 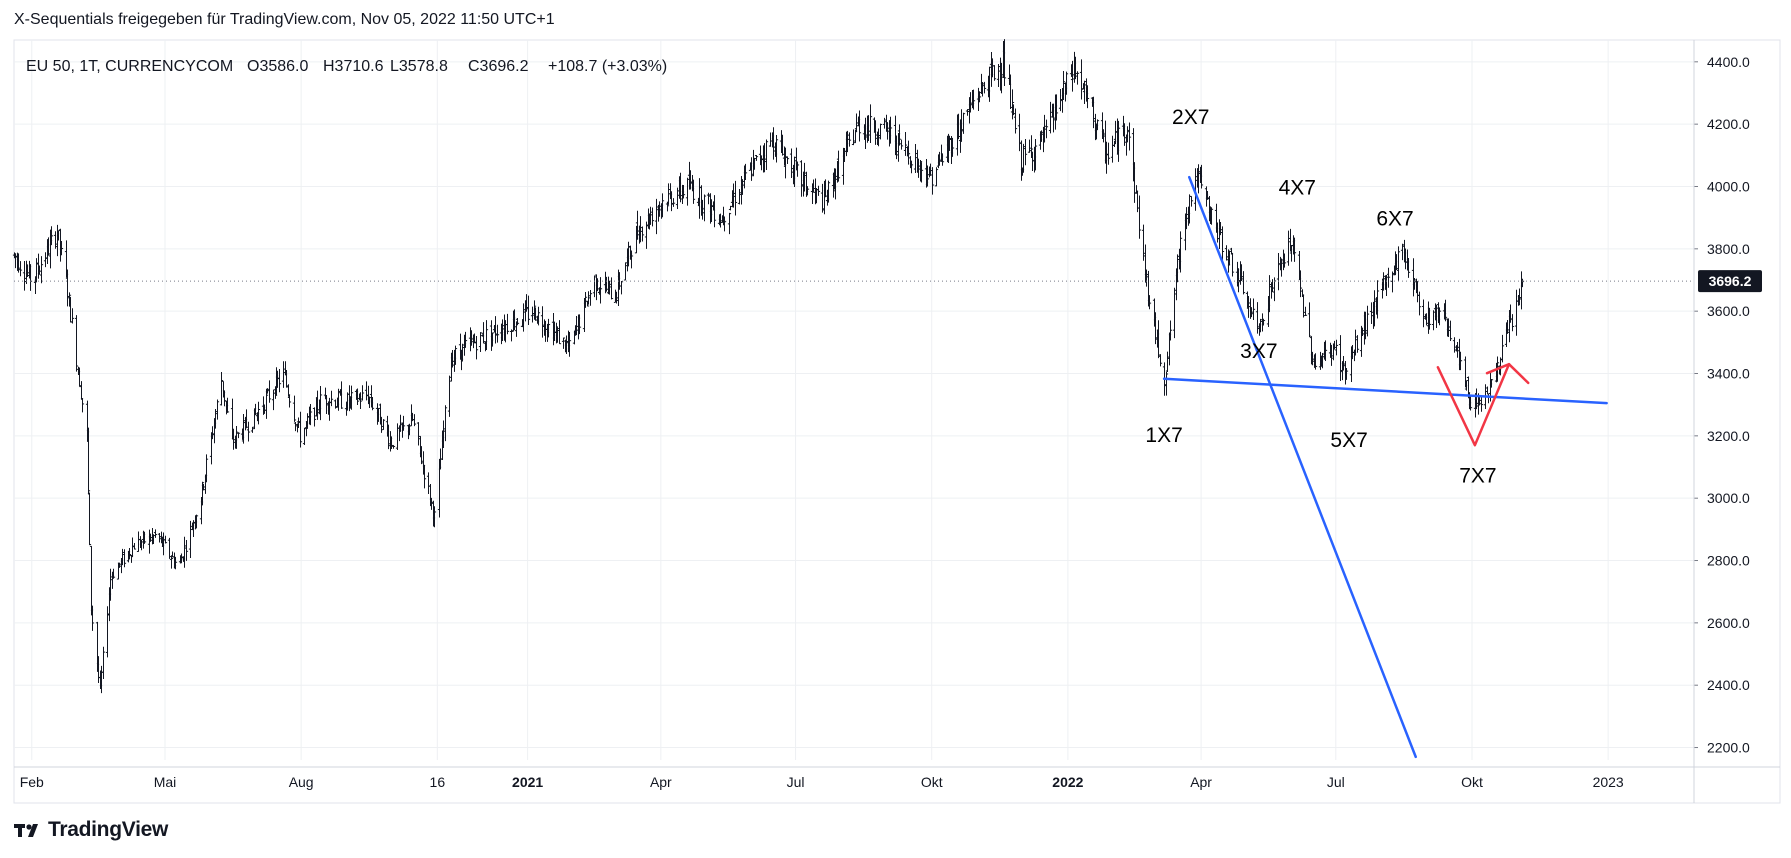 I want to click on x-tick-label: 16, so click(x=438, y=782).